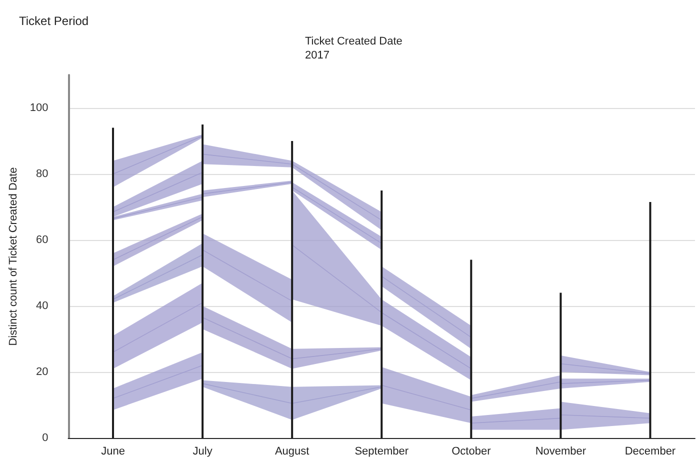  I want to click on x-tick-label: November, so click(560, 452).